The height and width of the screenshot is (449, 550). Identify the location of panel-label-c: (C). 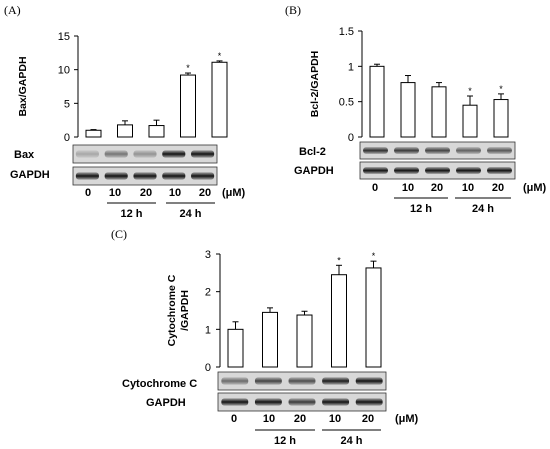
(119, 234).